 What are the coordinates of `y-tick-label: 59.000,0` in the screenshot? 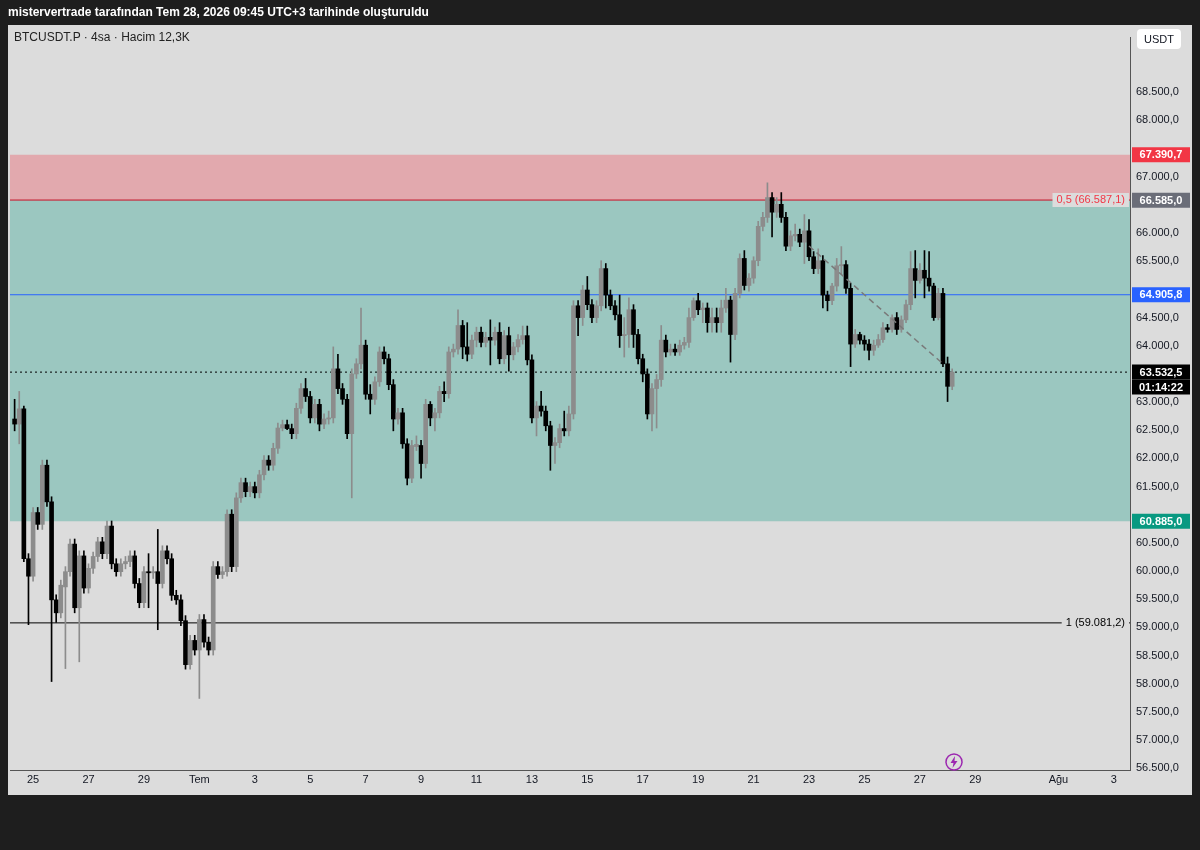 It's located at (1157, 626).